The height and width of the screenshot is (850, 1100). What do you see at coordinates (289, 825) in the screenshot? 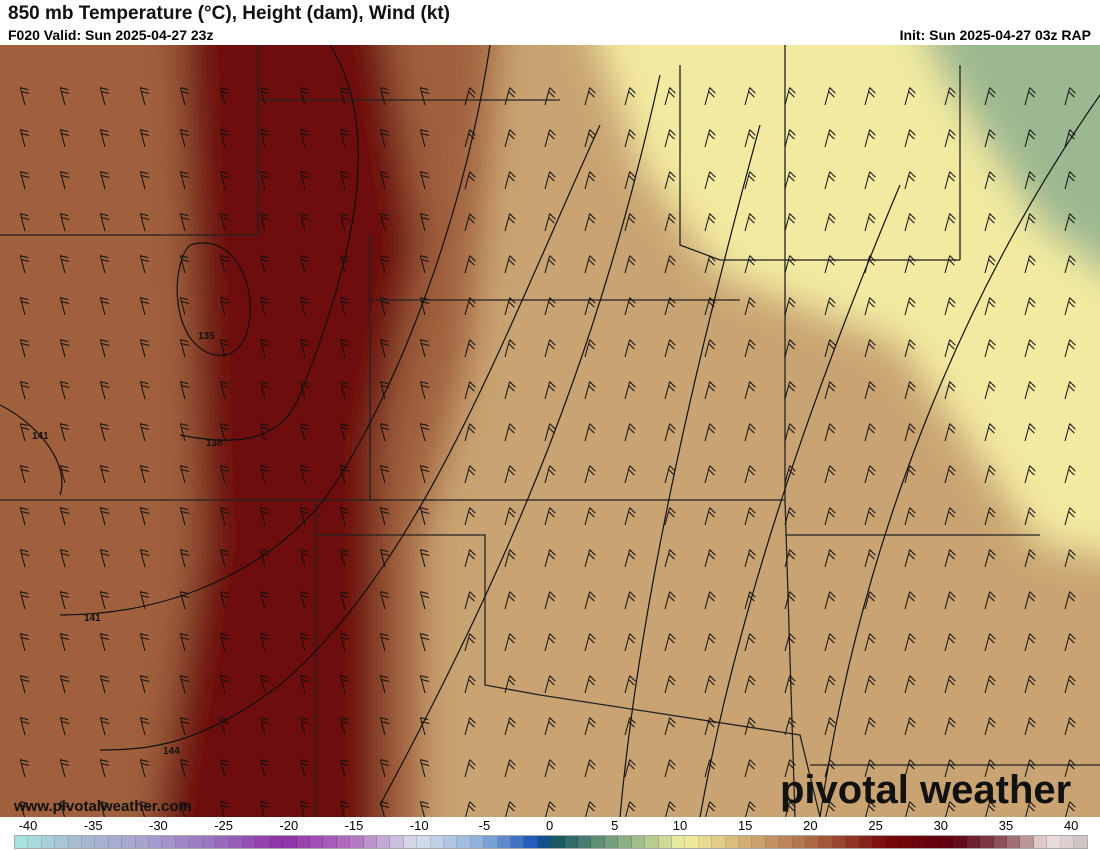
I see `colorbar-tick: -20` at bounding box center [289, 825].